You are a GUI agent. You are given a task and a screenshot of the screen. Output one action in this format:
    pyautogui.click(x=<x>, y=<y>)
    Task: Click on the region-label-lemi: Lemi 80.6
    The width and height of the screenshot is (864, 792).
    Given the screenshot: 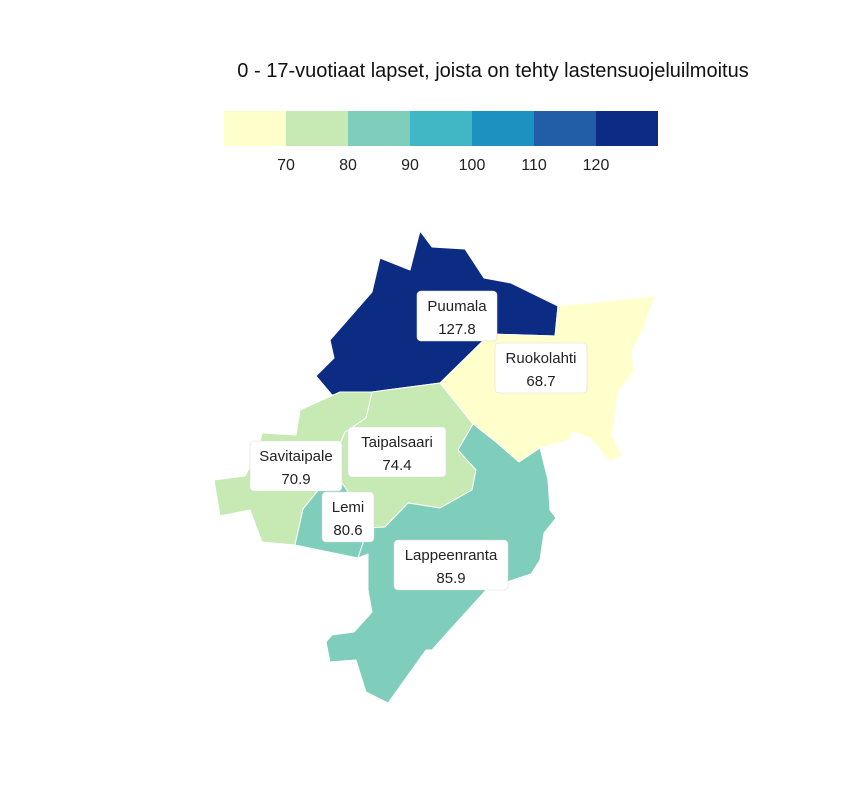 What is the action you would take?
    pyautogui.click(x=348, y=517)
    